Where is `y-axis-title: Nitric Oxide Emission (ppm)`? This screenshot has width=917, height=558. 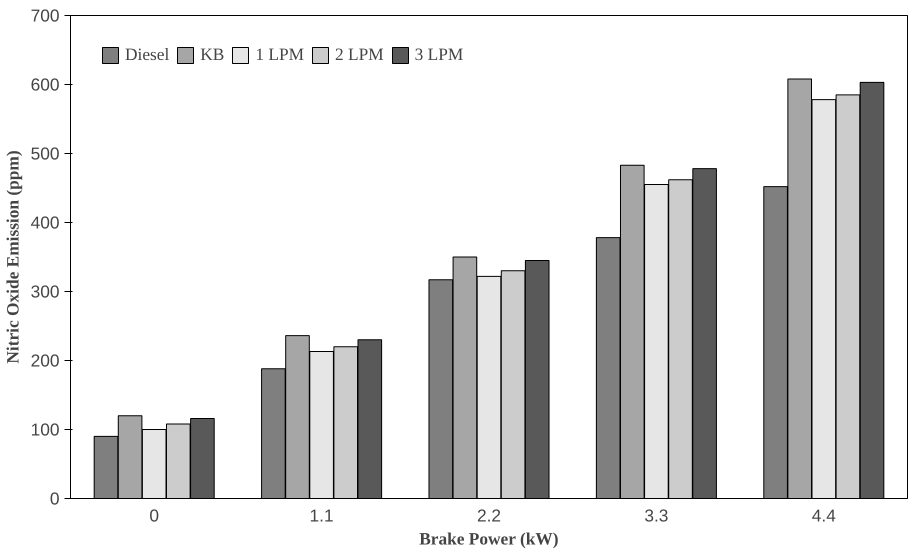 y-axis-title: Nitric Oxide Emission (ppm) is located at coordinates (13, 257).